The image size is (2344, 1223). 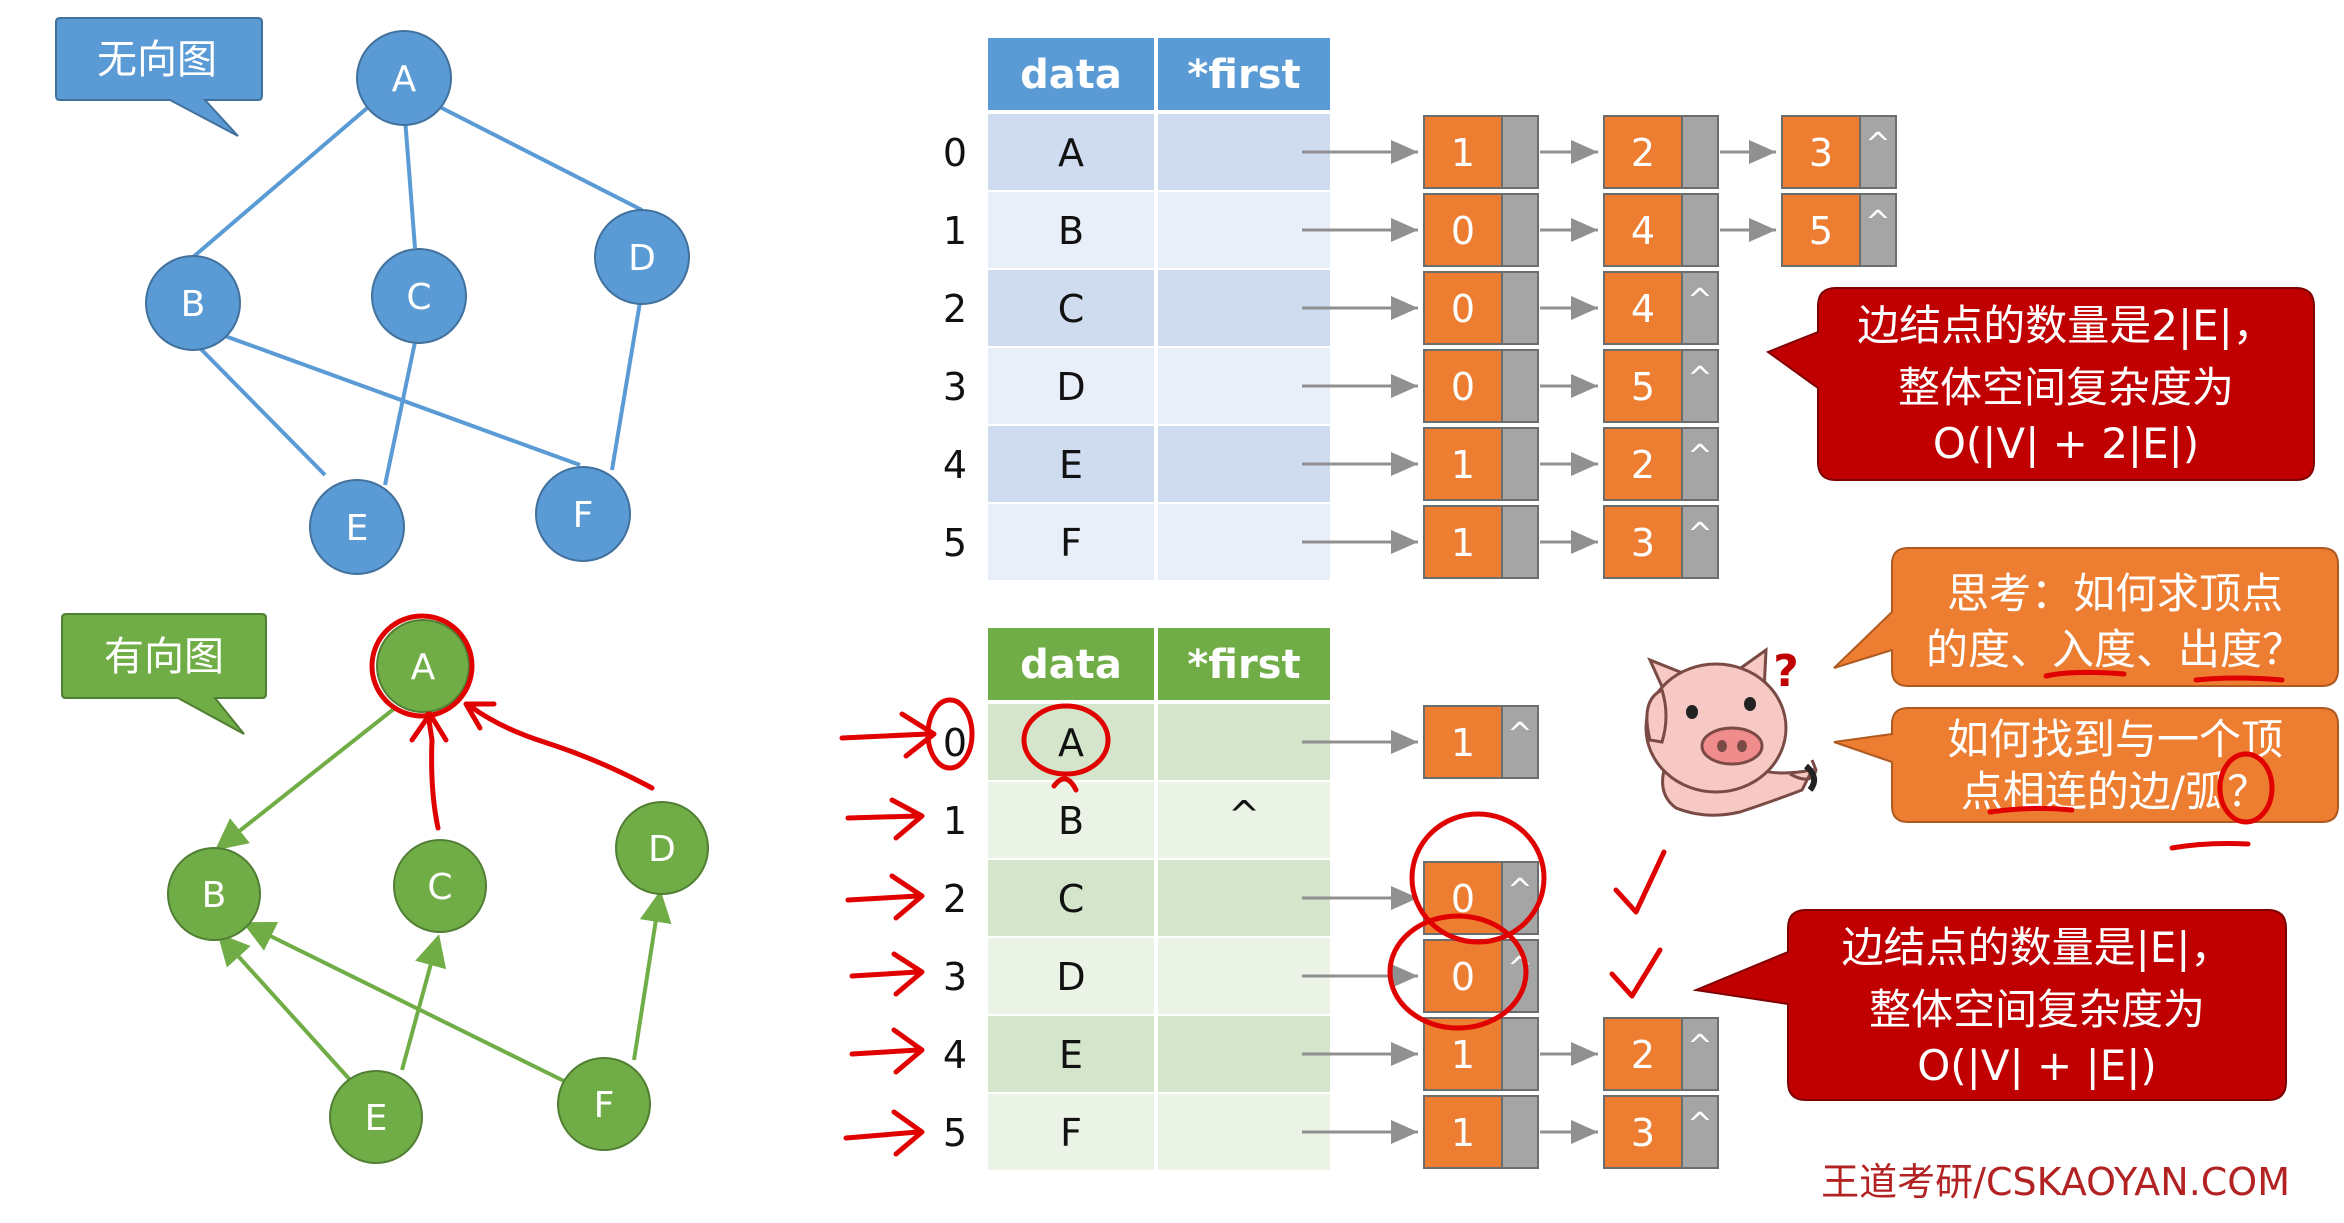 What do you see at coordinates (1481, 464) in the screenshot?
I see `undirected-edge-node-4-0: 1` at bounding box center [1481, 464].